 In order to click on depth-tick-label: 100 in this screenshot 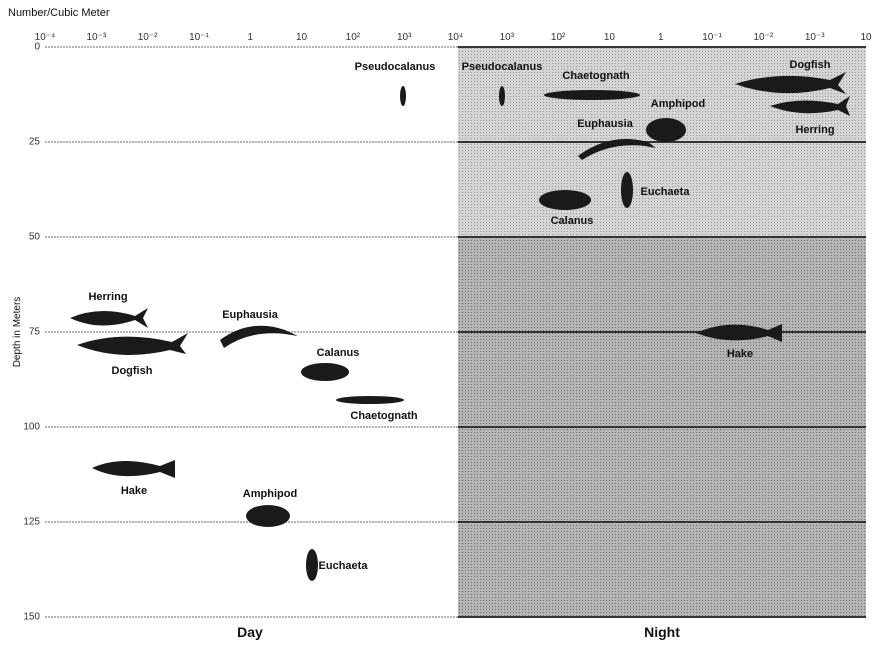, I will do `click(31, 427)`.